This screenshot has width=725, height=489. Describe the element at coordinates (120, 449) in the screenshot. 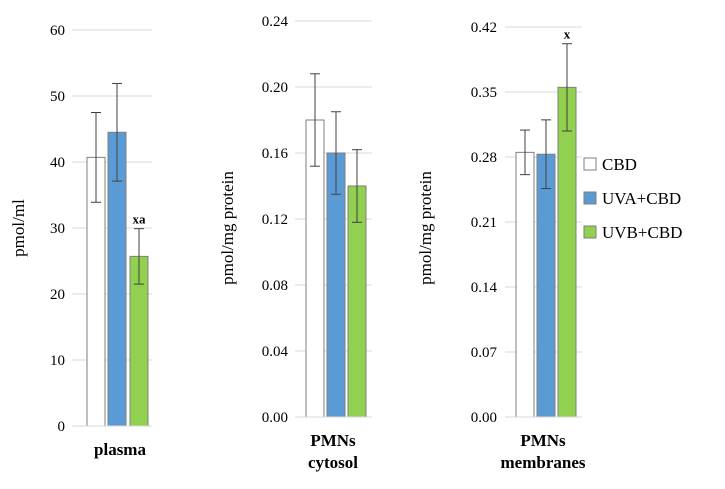

I see `panel-label: plasma` at that location.